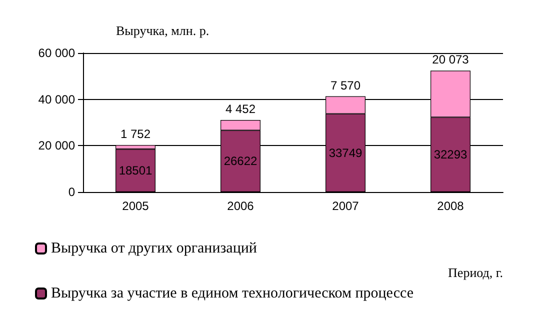 The image size is (541, 335). Describe the element at coordinates (346, 206) in the screenshot. I see `x-tick-label: 2007` at that location.